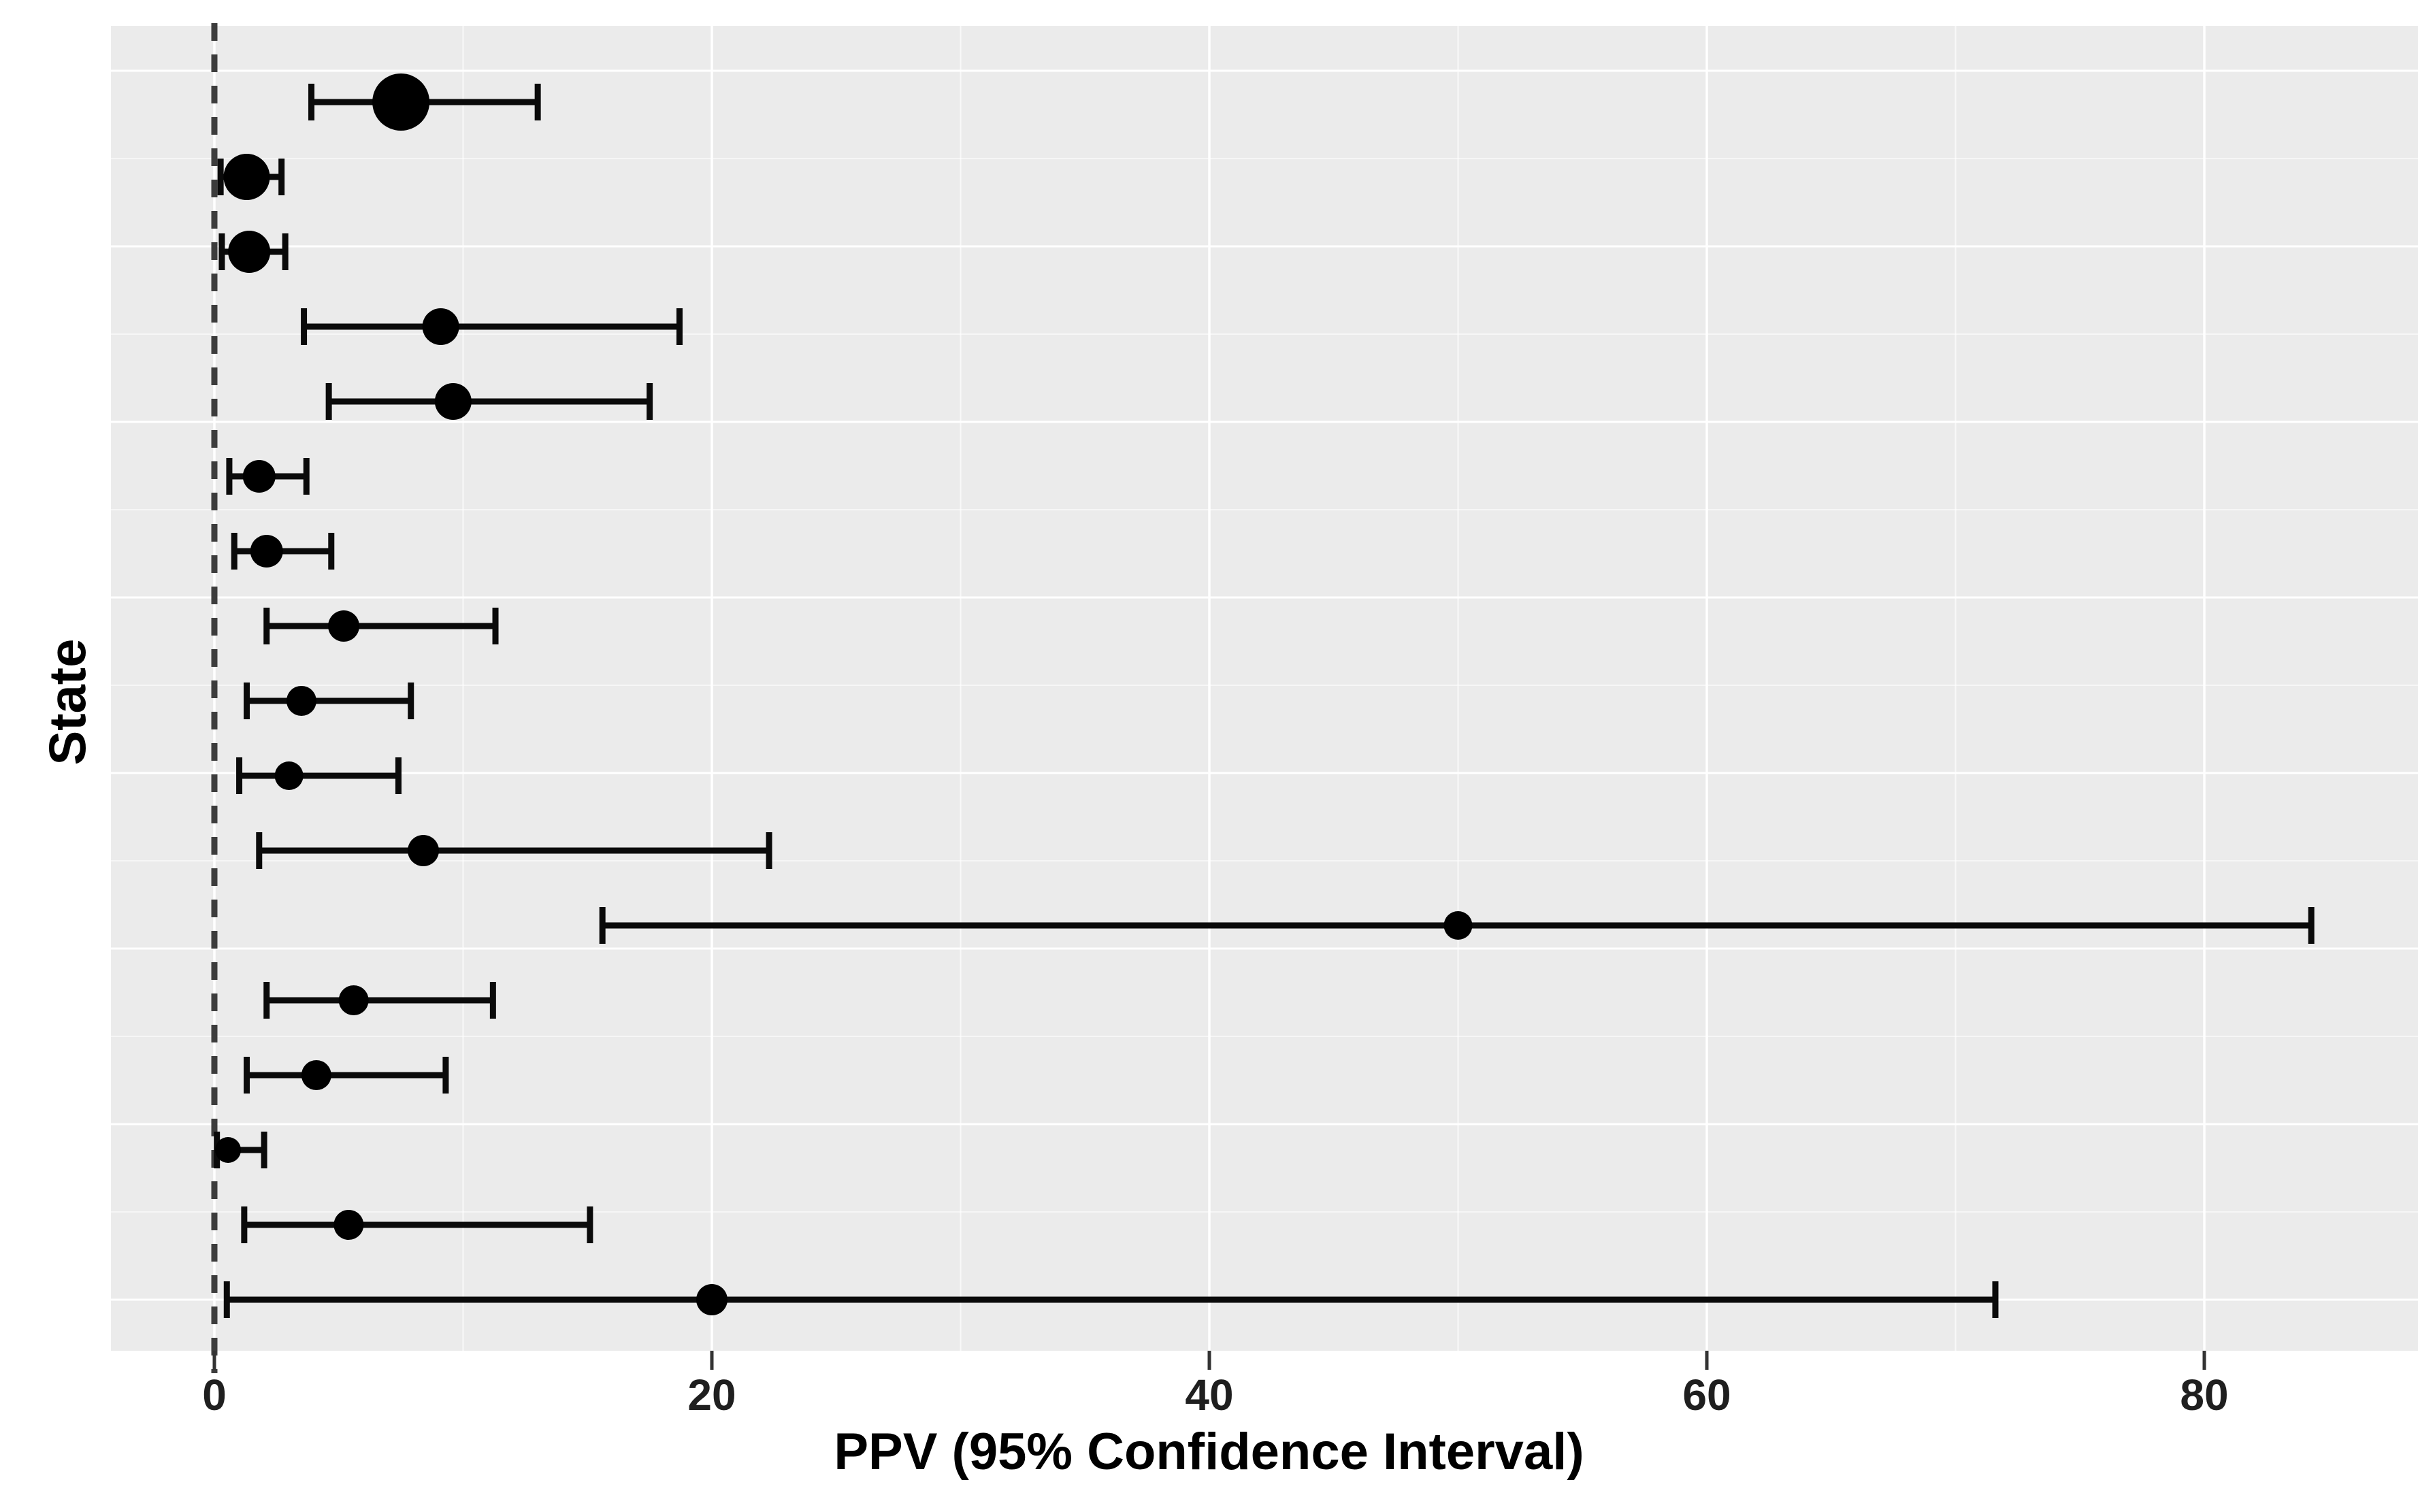 This screenshot has width=2418, height=1512. Describe the element at coordinates (711, 1394) in the screenshot. I see `x-tick-label: 20` at that location.